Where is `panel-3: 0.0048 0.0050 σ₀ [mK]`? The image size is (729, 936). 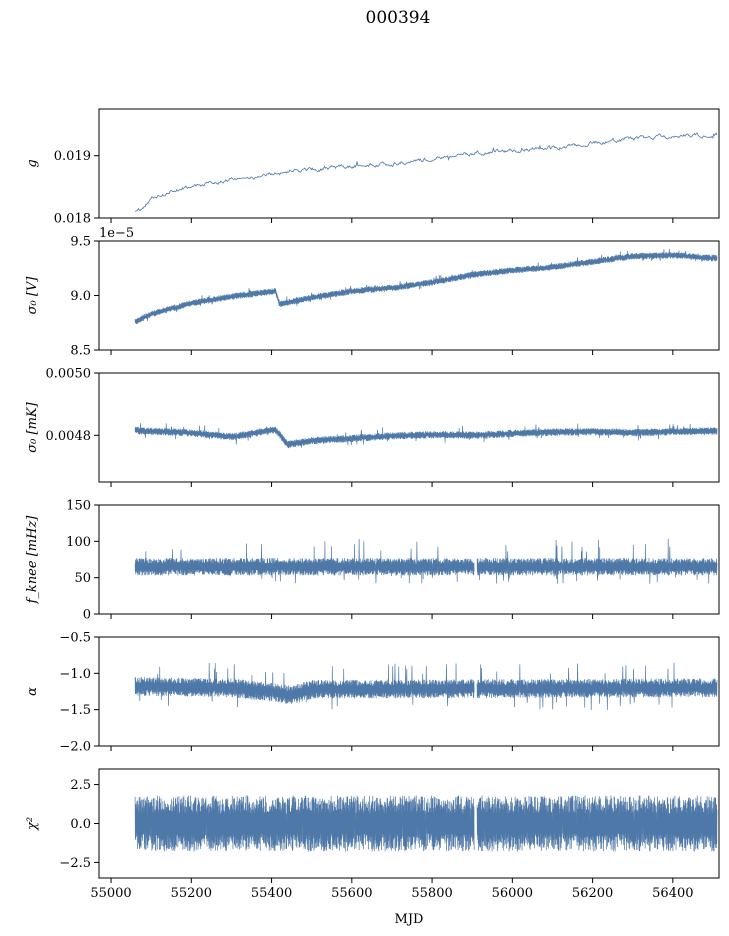 panel-3: 0.0048 0.0050 σ₀ [mK] is located at coordinates (372, 427).